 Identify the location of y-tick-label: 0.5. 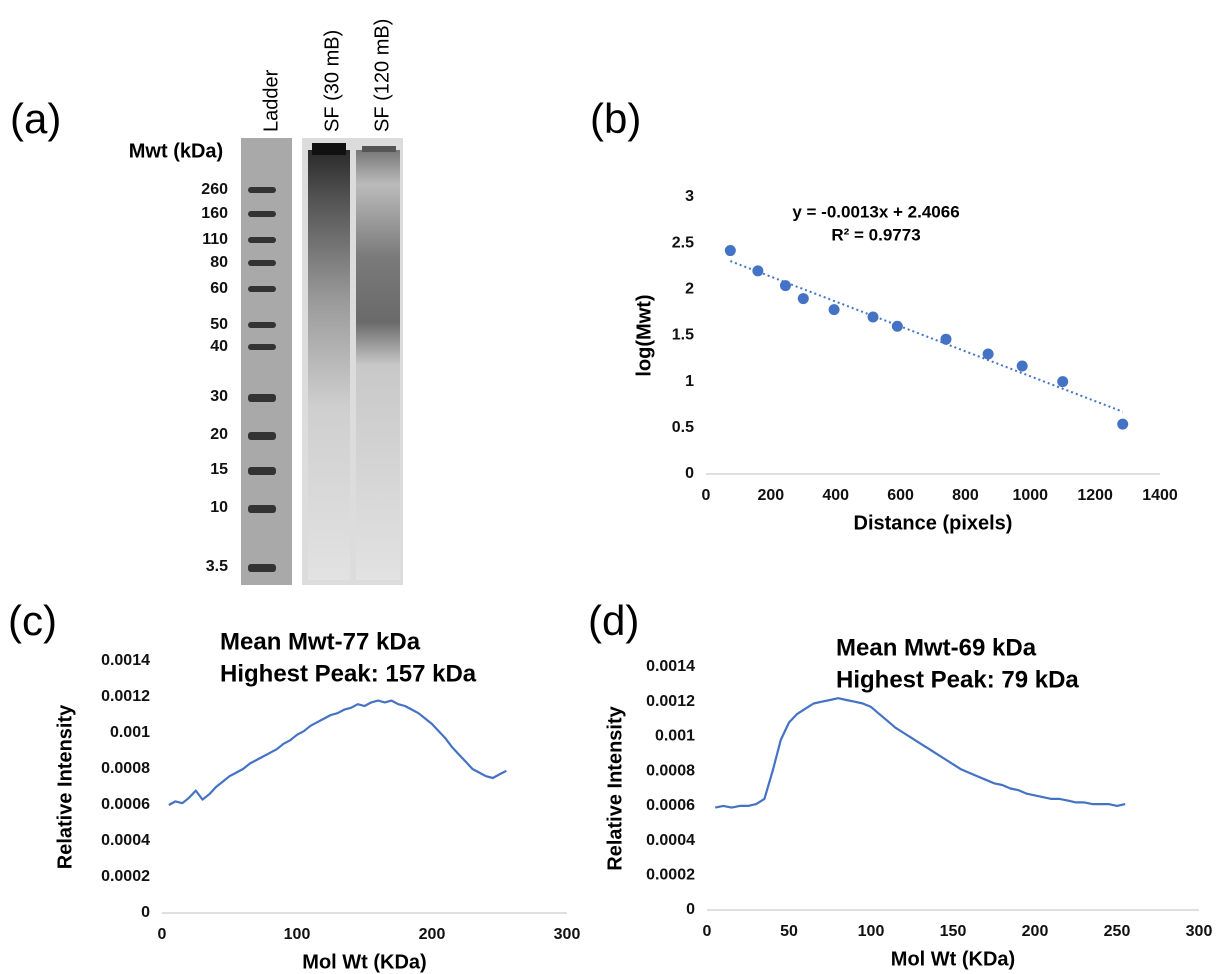
(683, 427).